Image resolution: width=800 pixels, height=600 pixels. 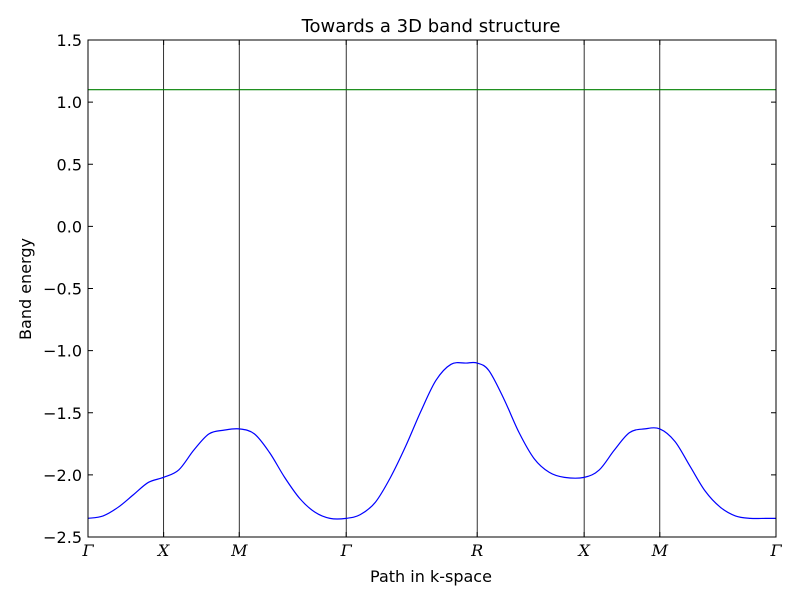 I want to click on y-tick-label: −1.5, so click(x=62, y=413).